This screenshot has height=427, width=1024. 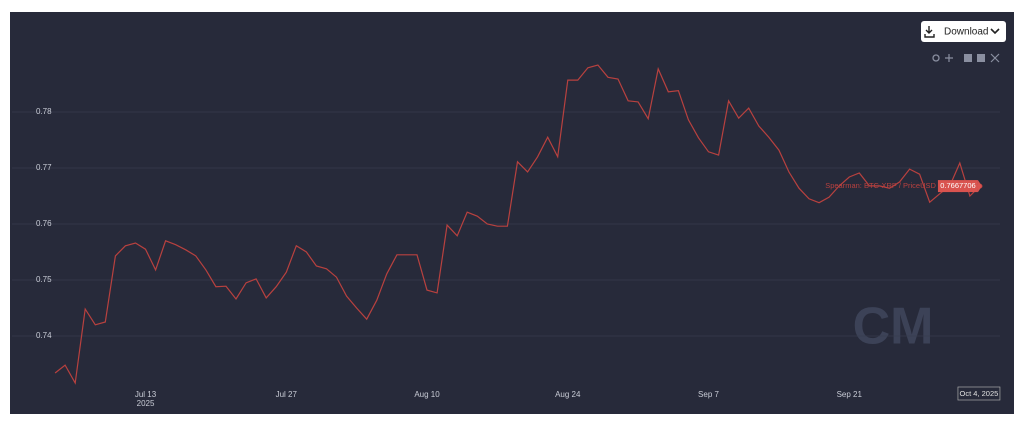 I want to click on x-tick-label: Jul 13, so click(x=146, y=394).